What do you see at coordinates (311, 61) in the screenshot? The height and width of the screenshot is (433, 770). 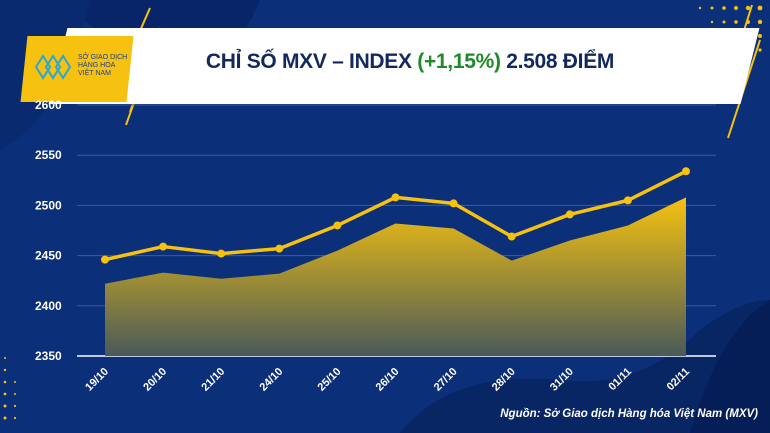 I see `title-prefix: CHỈ SỐ MXV – INDEX` at bounding box center [311, 61].